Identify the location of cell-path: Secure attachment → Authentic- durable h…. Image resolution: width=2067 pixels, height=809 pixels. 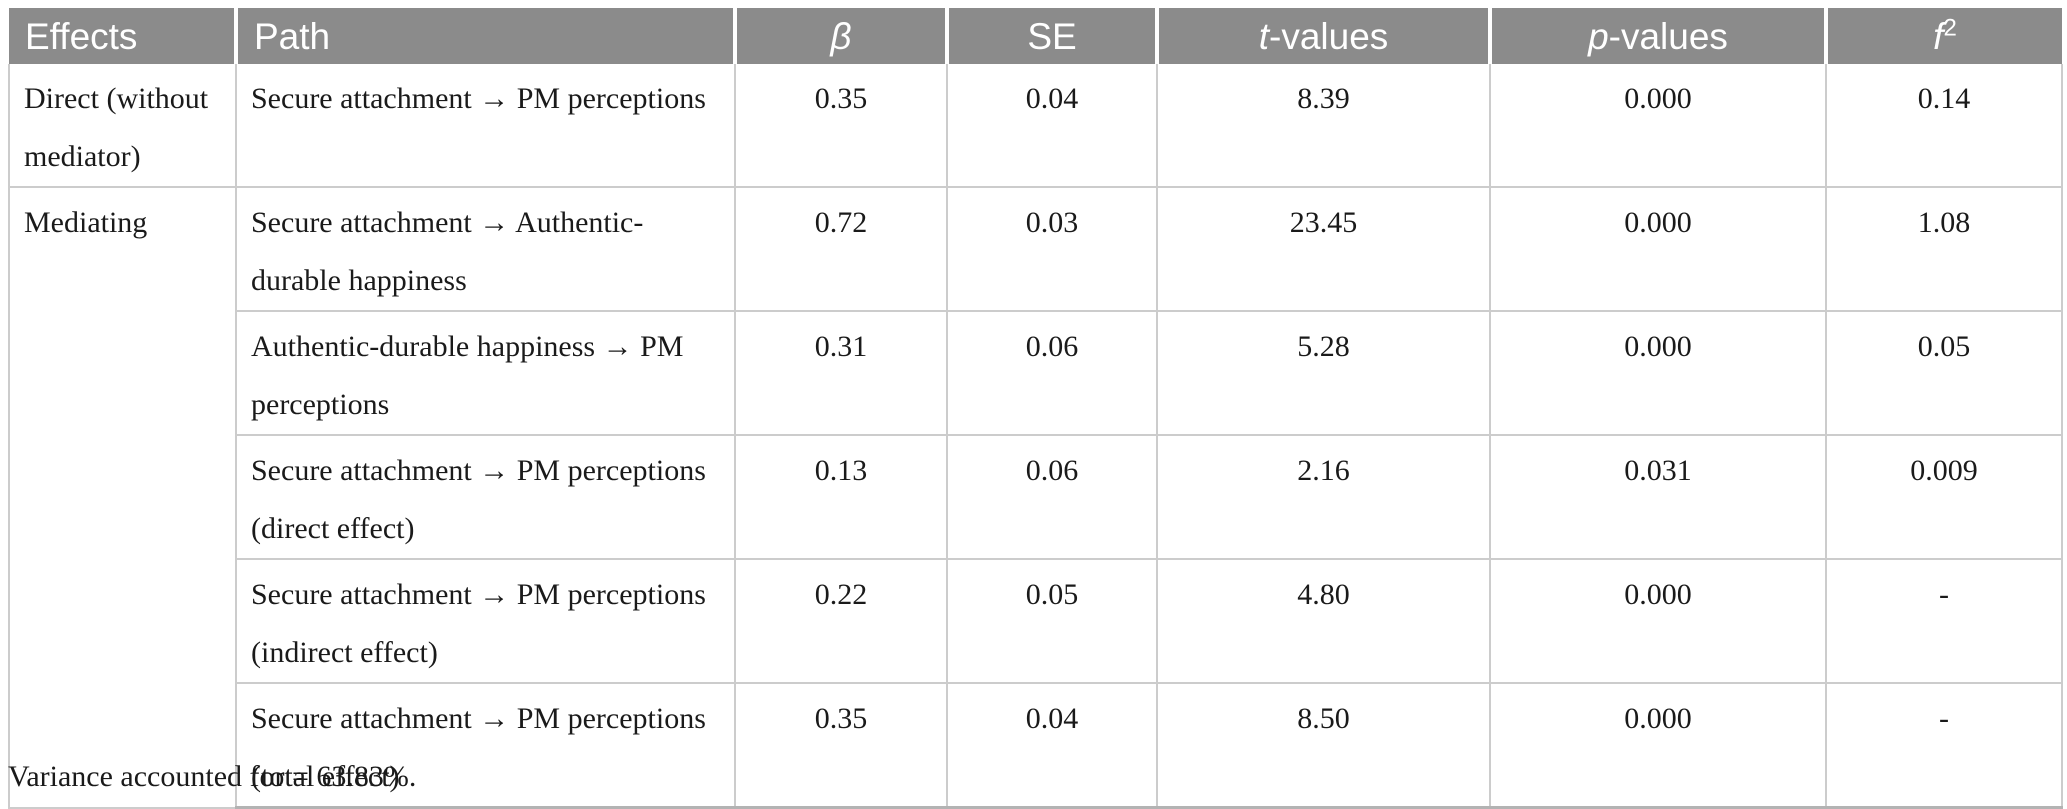
(485, 249).